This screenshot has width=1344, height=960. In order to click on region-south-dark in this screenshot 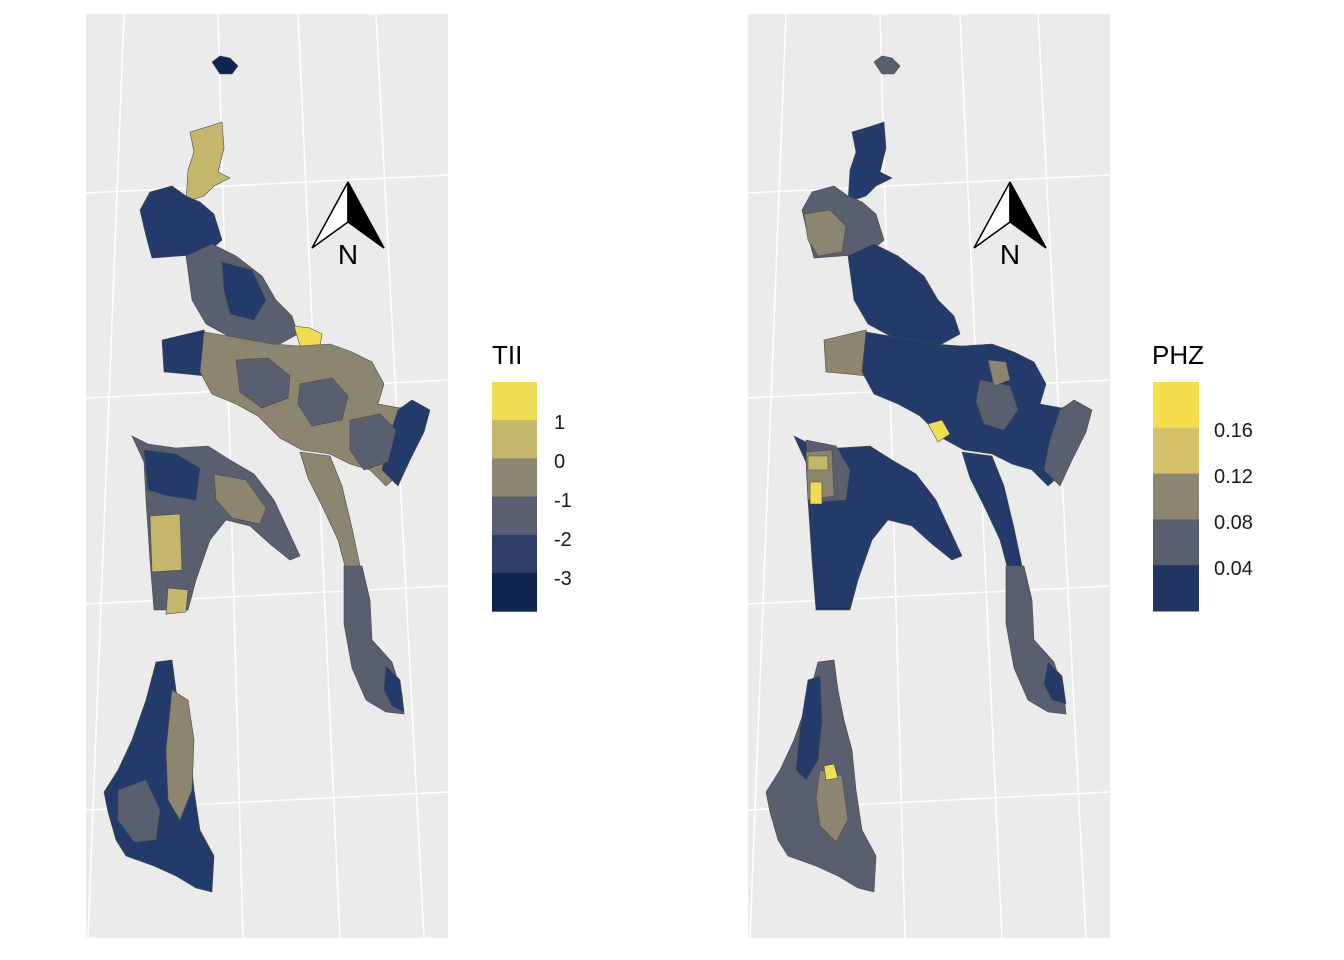, I will do `click(809, 728)`.